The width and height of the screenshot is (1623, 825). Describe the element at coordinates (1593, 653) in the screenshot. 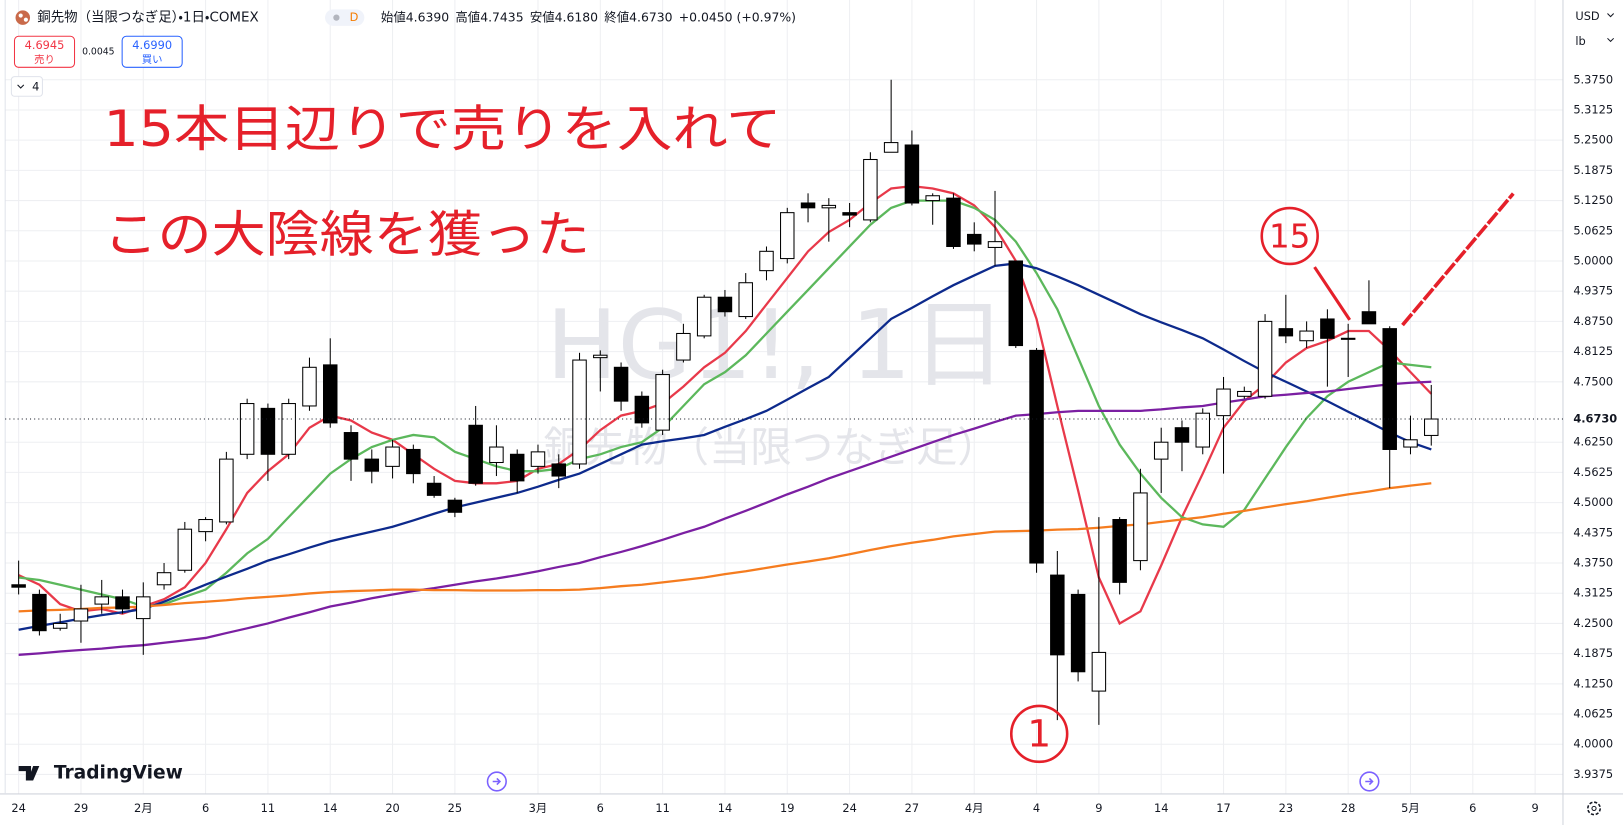

I see `y-tick-label: 4.1875` at that location.